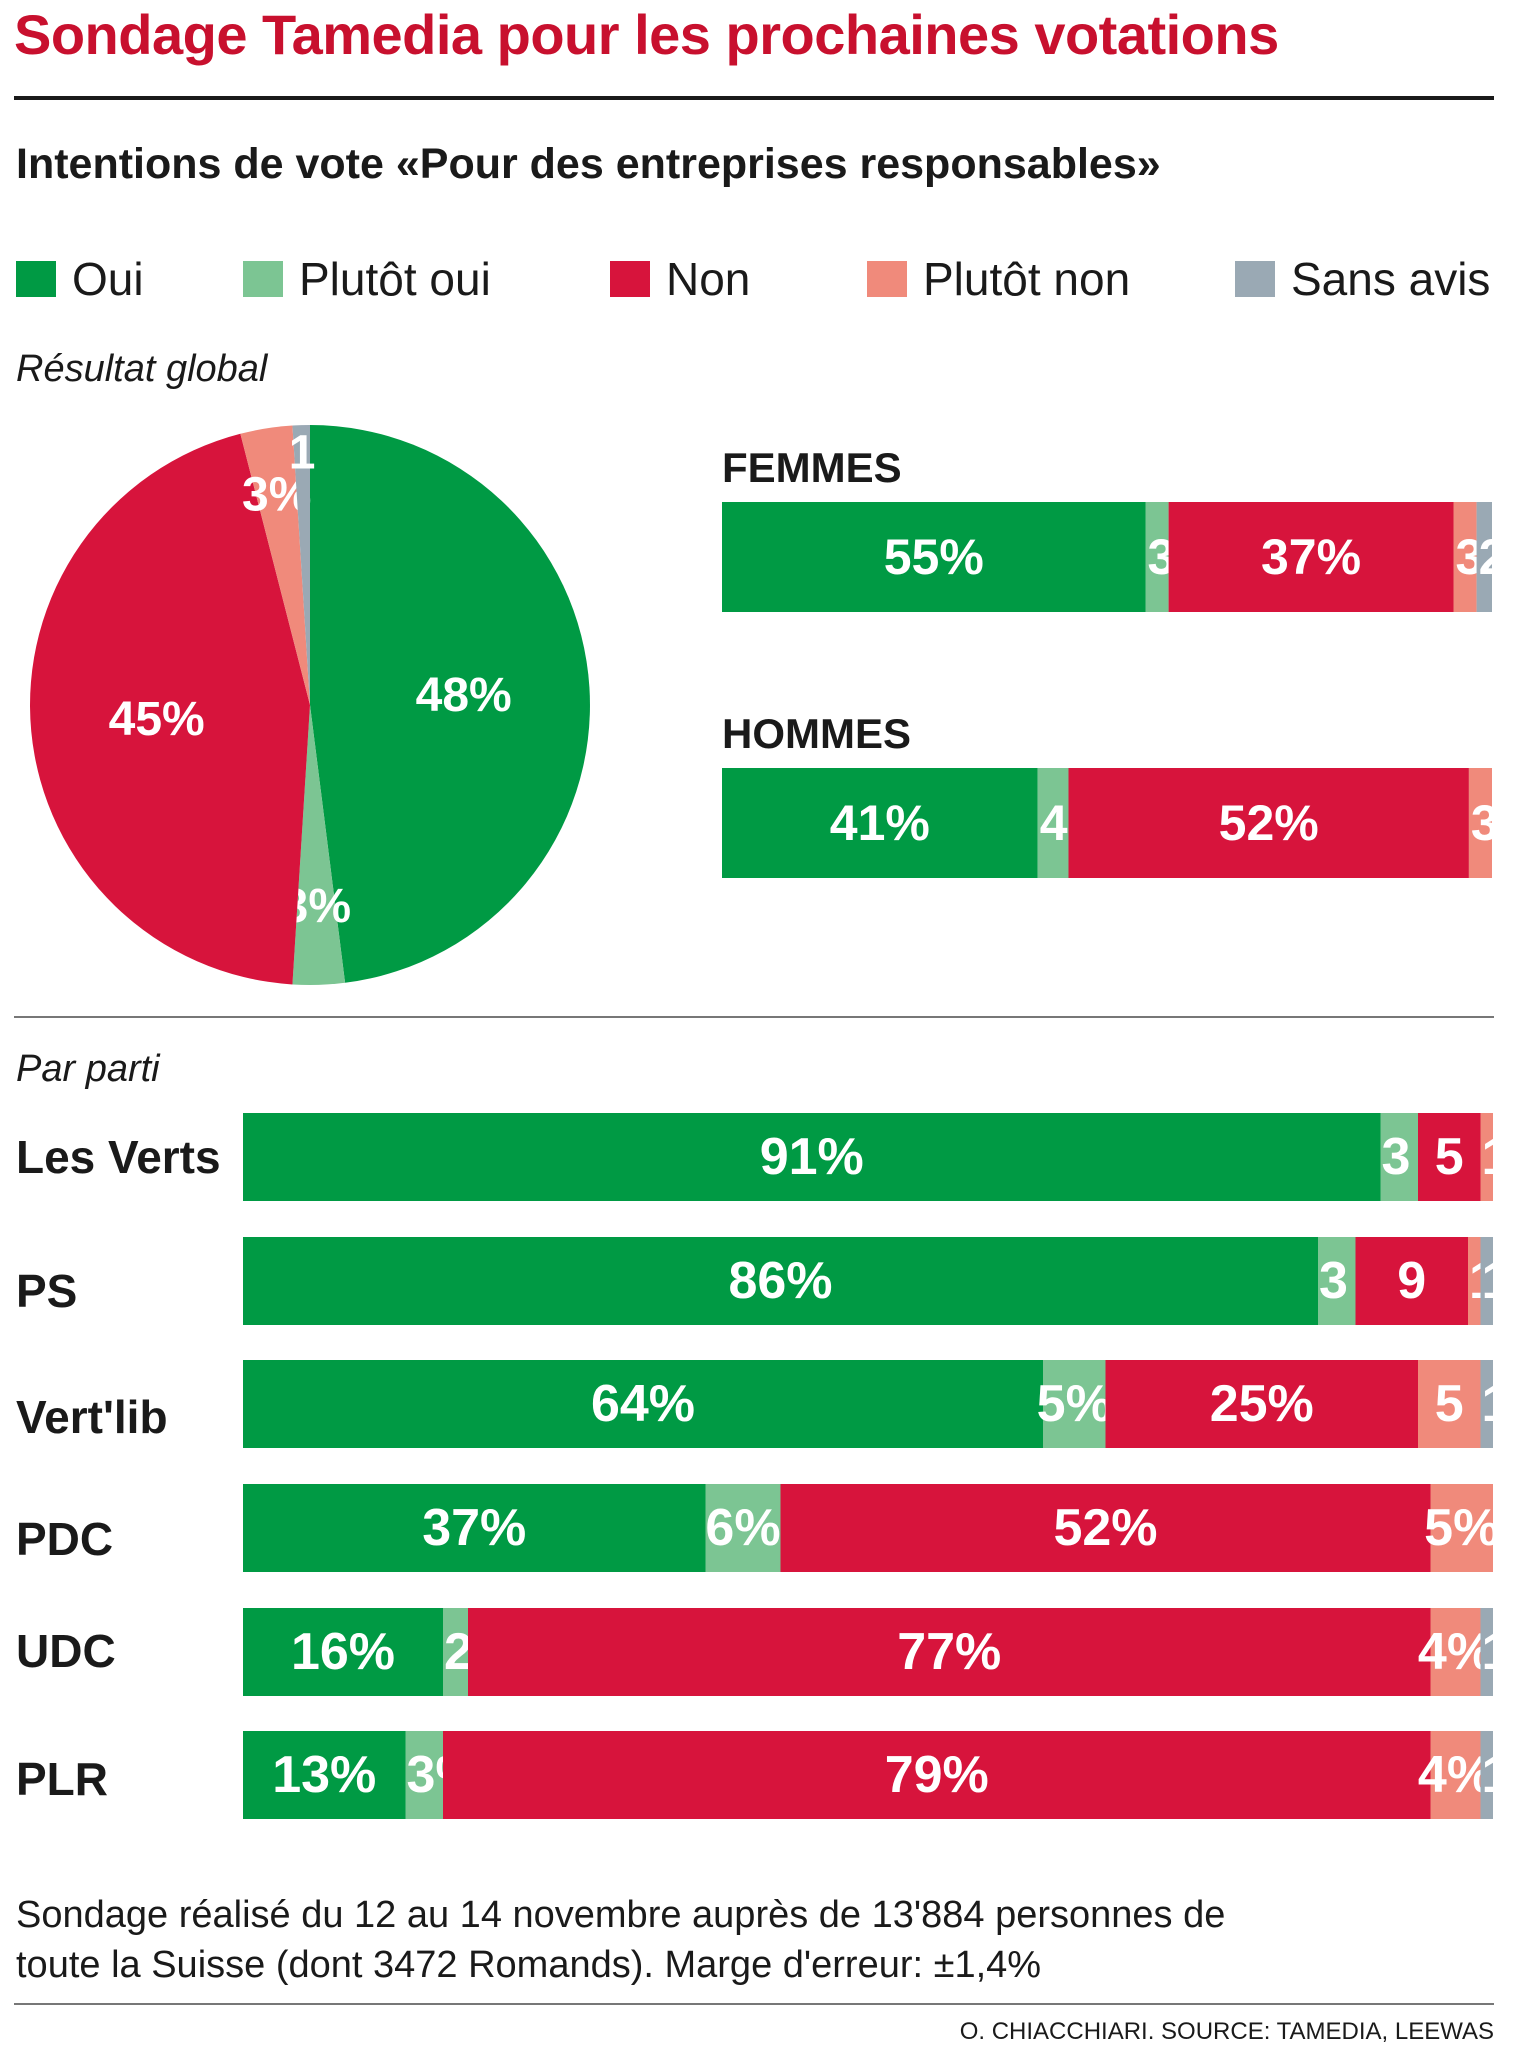  Describe the element at coordinates (1486, 1652) in the screenshot. I see `bar-udc-sans-avis` at that location.